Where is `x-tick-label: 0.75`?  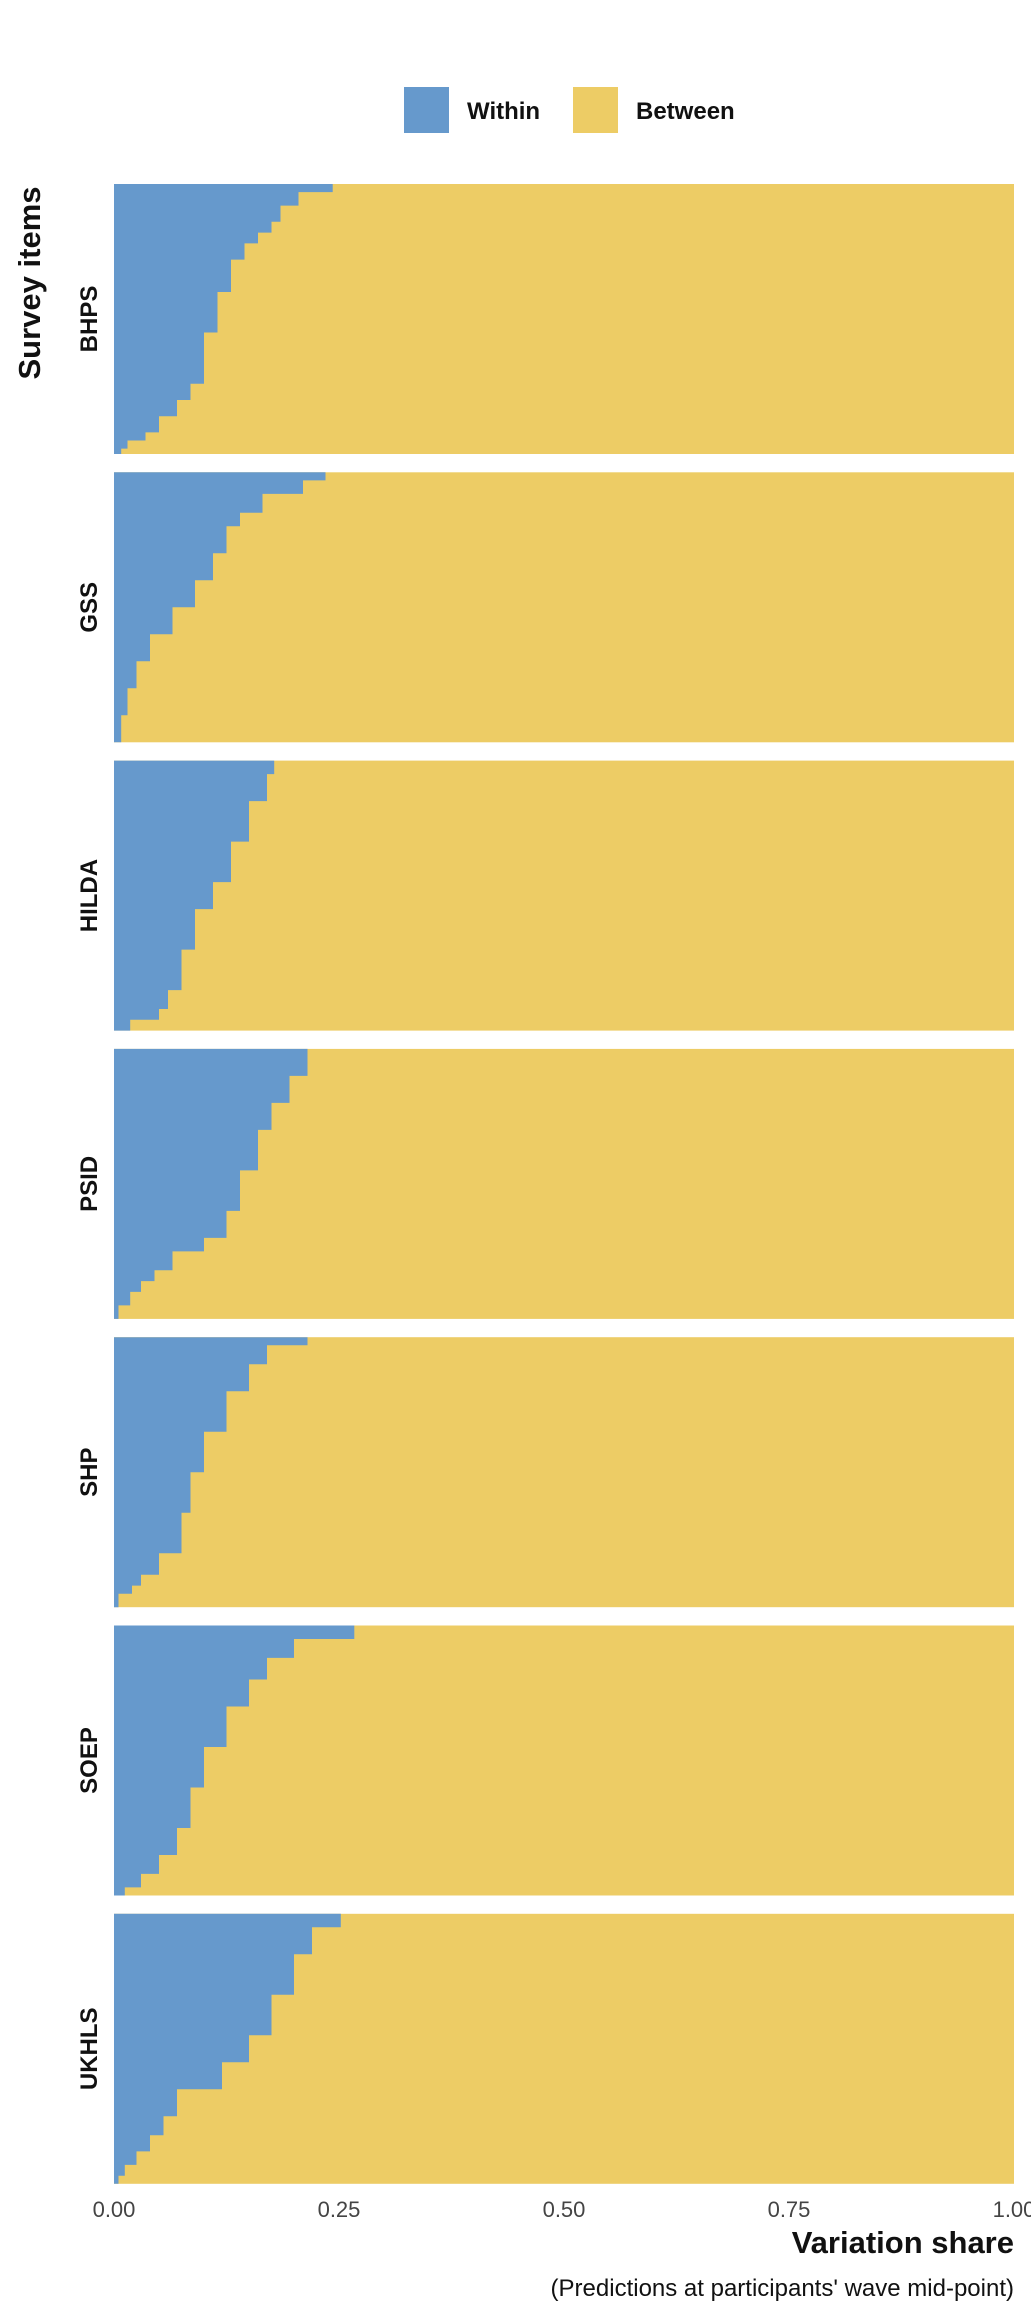
x-tick-label: 0.75 is located at coordinates (789, 2209).